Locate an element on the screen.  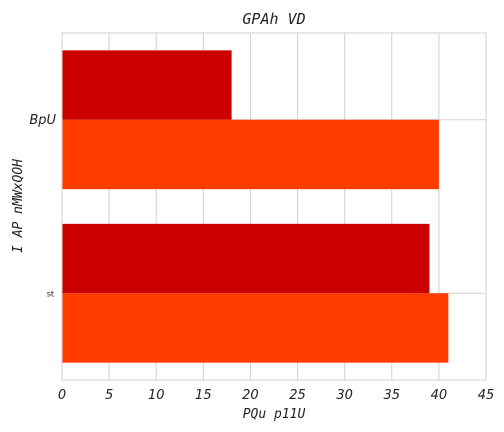
x-tick-labels: 0 5 10 15 20 25 30 35 40 45 is located at coordinates (276, 395).